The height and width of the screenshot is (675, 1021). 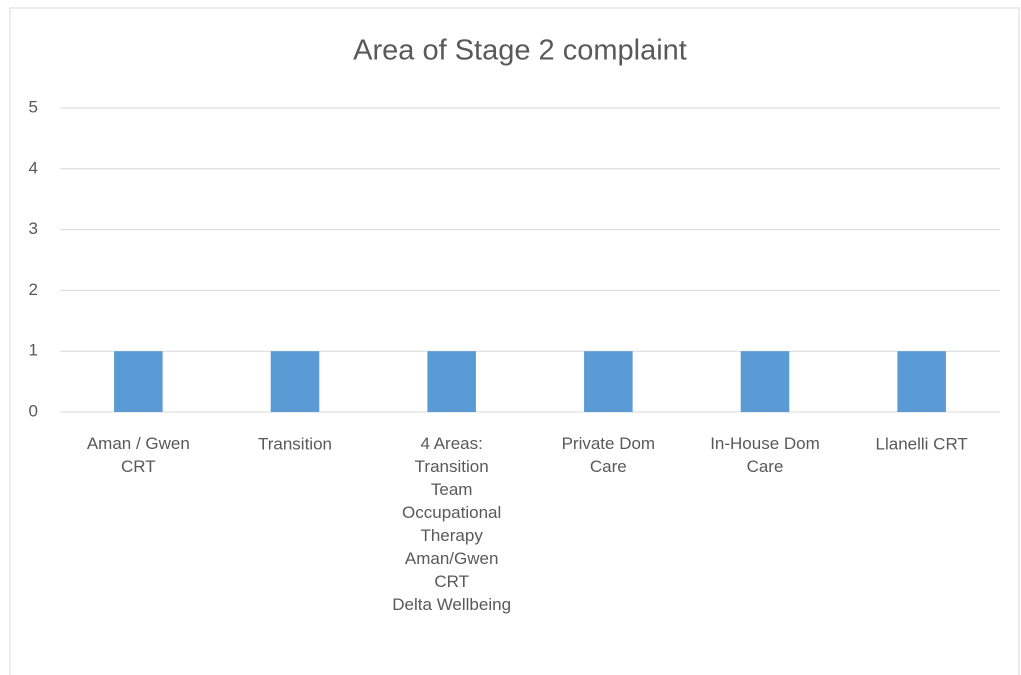 I want to click on x-tick-label: In-House Dom Care, so click(x=765, y=455).